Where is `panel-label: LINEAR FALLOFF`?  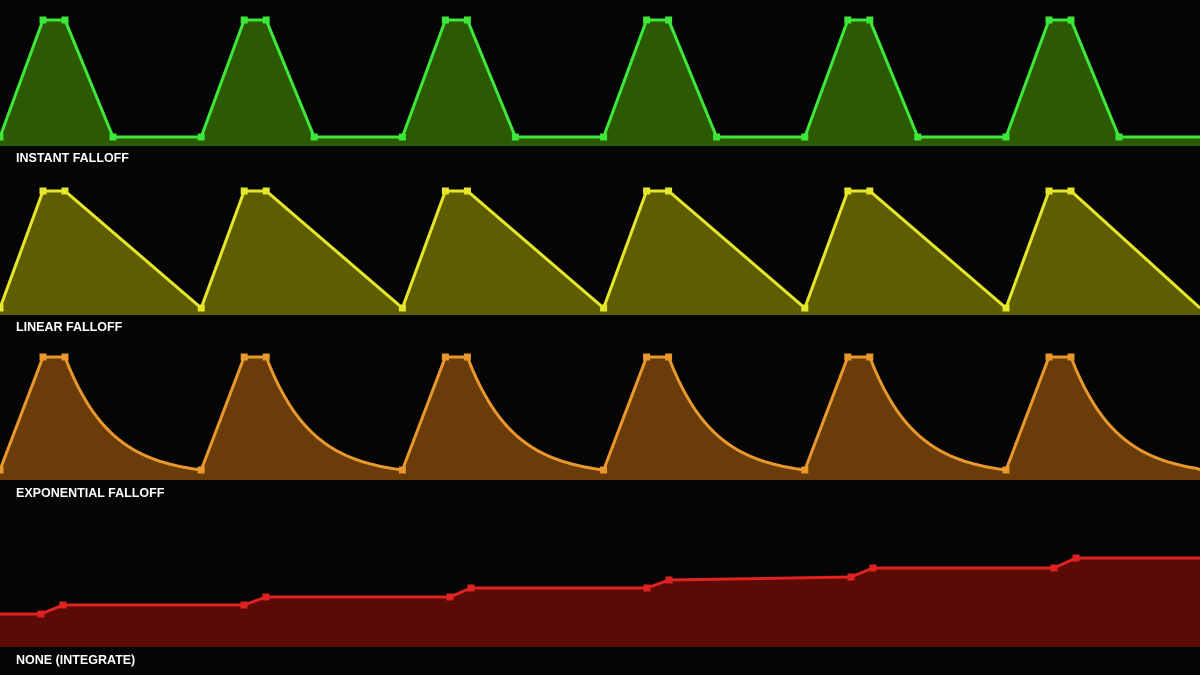
panel-label: LINEAR FALLOFF is located at coordinates (69, 327).